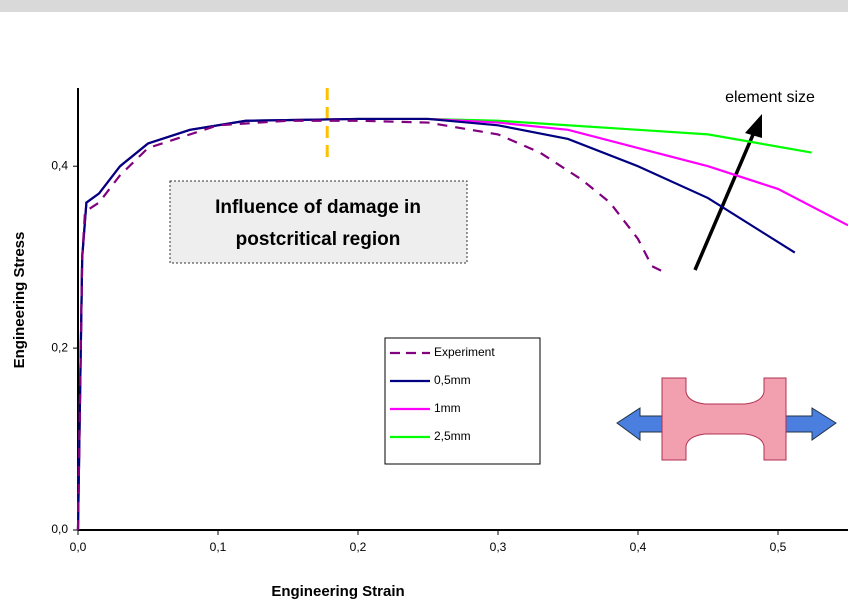  Describe the element at coordinates (358, 547) in the screenshot. I see `x-tick-label: 0,2` at that location.